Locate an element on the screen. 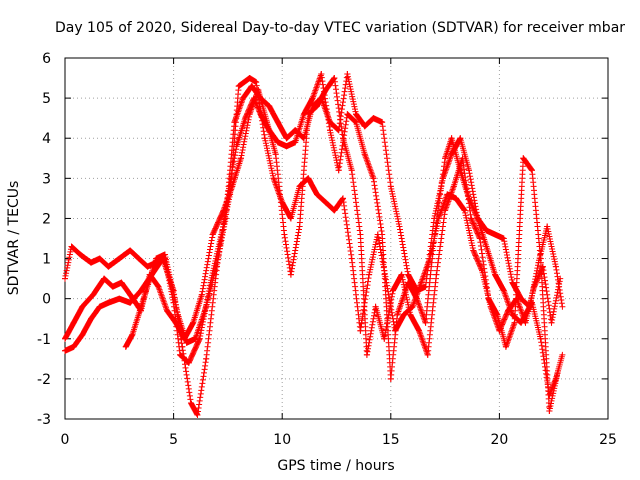  y-tick-label: -2 is located at coordinates (44, 380).